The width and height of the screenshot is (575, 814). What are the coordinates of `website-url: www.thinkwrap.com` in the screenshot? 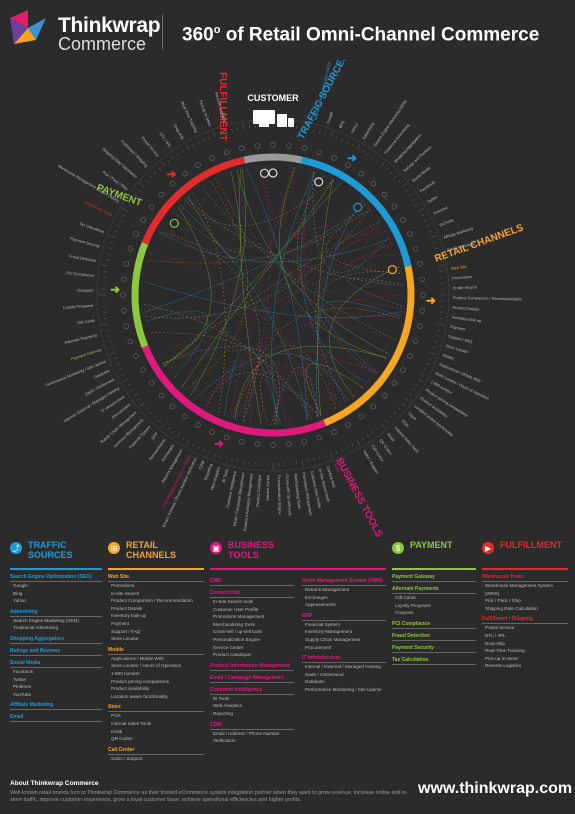 It's located at (495, 788).